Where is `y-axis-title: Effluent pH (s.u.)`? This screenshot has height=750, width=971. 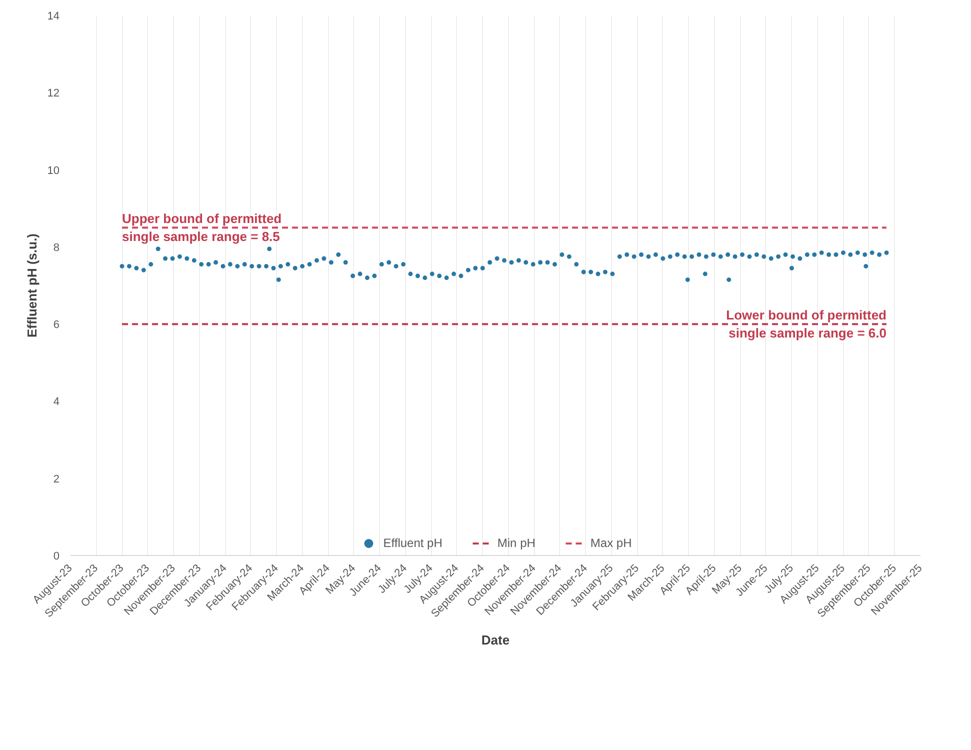
y-axis-title: Effluent pH (s.u.) is located at coordinates (32, 285).